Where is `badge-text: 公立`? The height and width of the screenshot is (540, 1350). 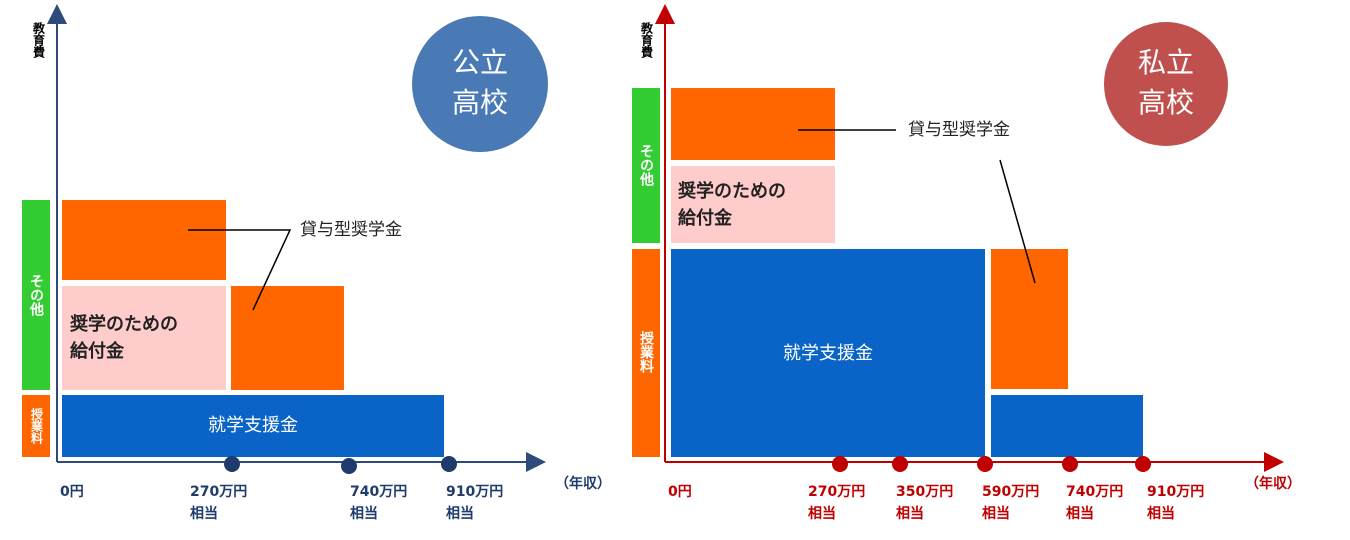 badge-text: 公立 is located at coordinates (480, 62).